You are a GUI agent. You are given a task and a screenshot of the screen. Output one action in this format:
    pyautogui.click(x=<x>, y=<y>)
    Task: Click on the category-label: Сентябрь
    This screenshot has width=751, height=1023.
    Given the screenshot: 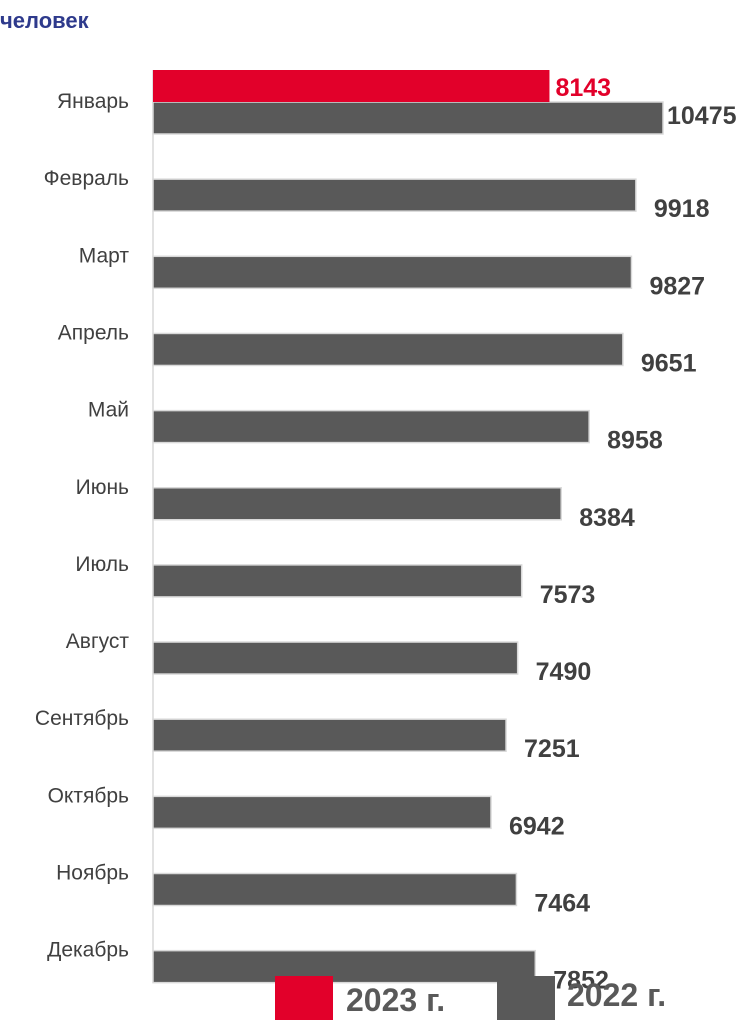 What is the action you would take?
    pyautogui.click(x=82, y=718)
    